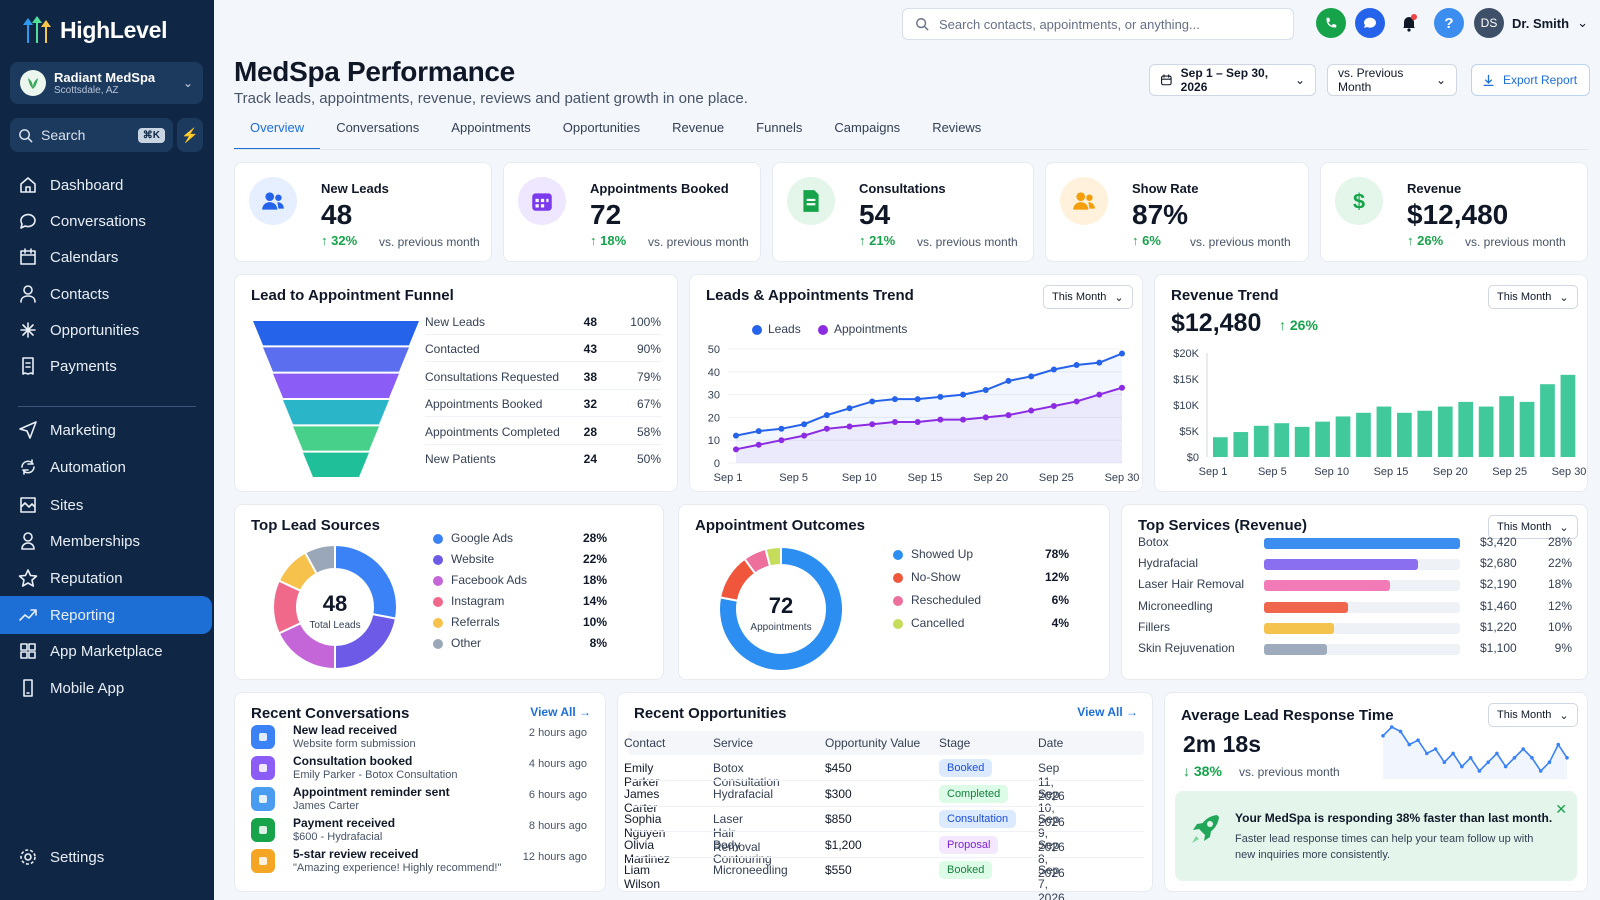 The height and width of the screenshot is (900, 1600). I want to click on sidebar-item-marketing: Marketing, so click(107, 430).